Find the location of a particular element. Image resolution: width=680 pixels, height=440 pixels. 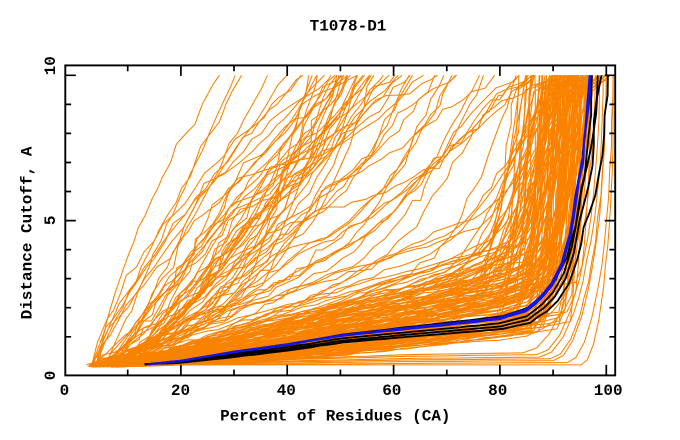

svg-text: 10 is located at coordinates (51, 65).